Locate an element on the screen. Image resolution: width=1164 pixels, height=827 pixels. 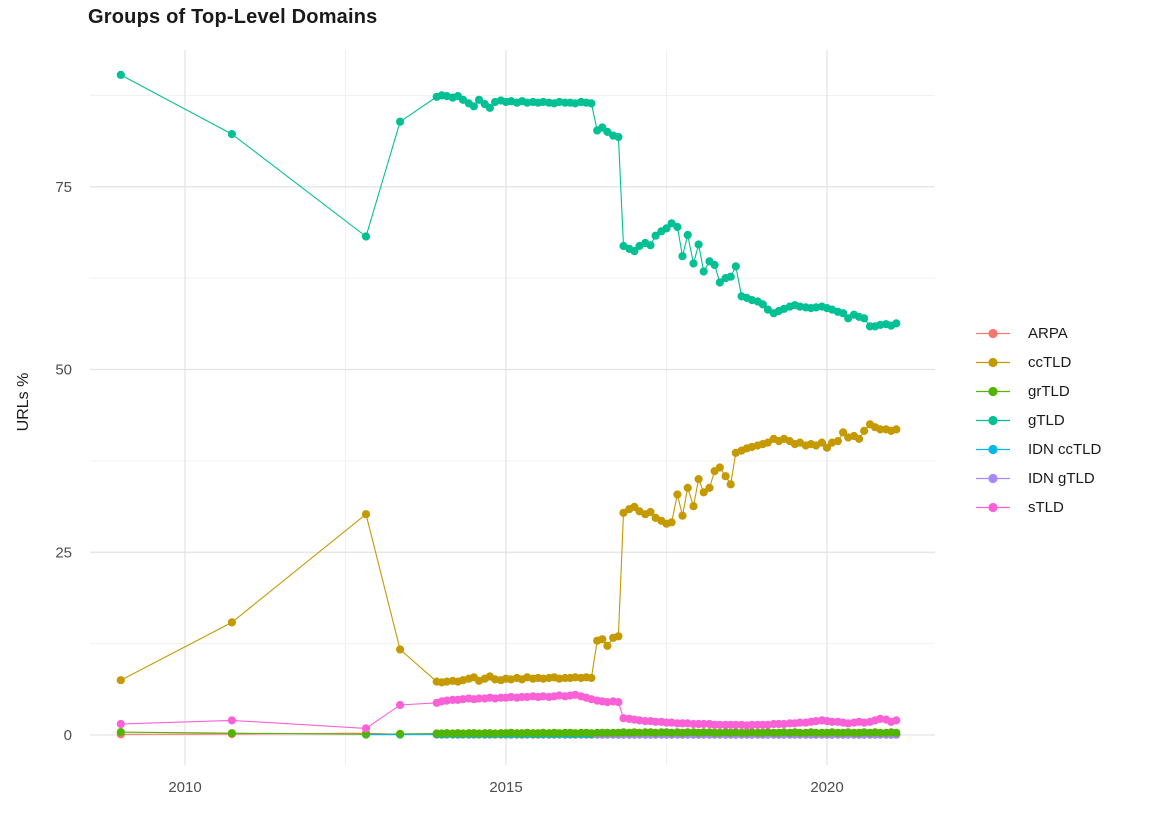
legend: ARPA ccTLD grTLD gTLD IDN ccTLD IDN gTLD sTLD is located at coordinates (1038, 420).